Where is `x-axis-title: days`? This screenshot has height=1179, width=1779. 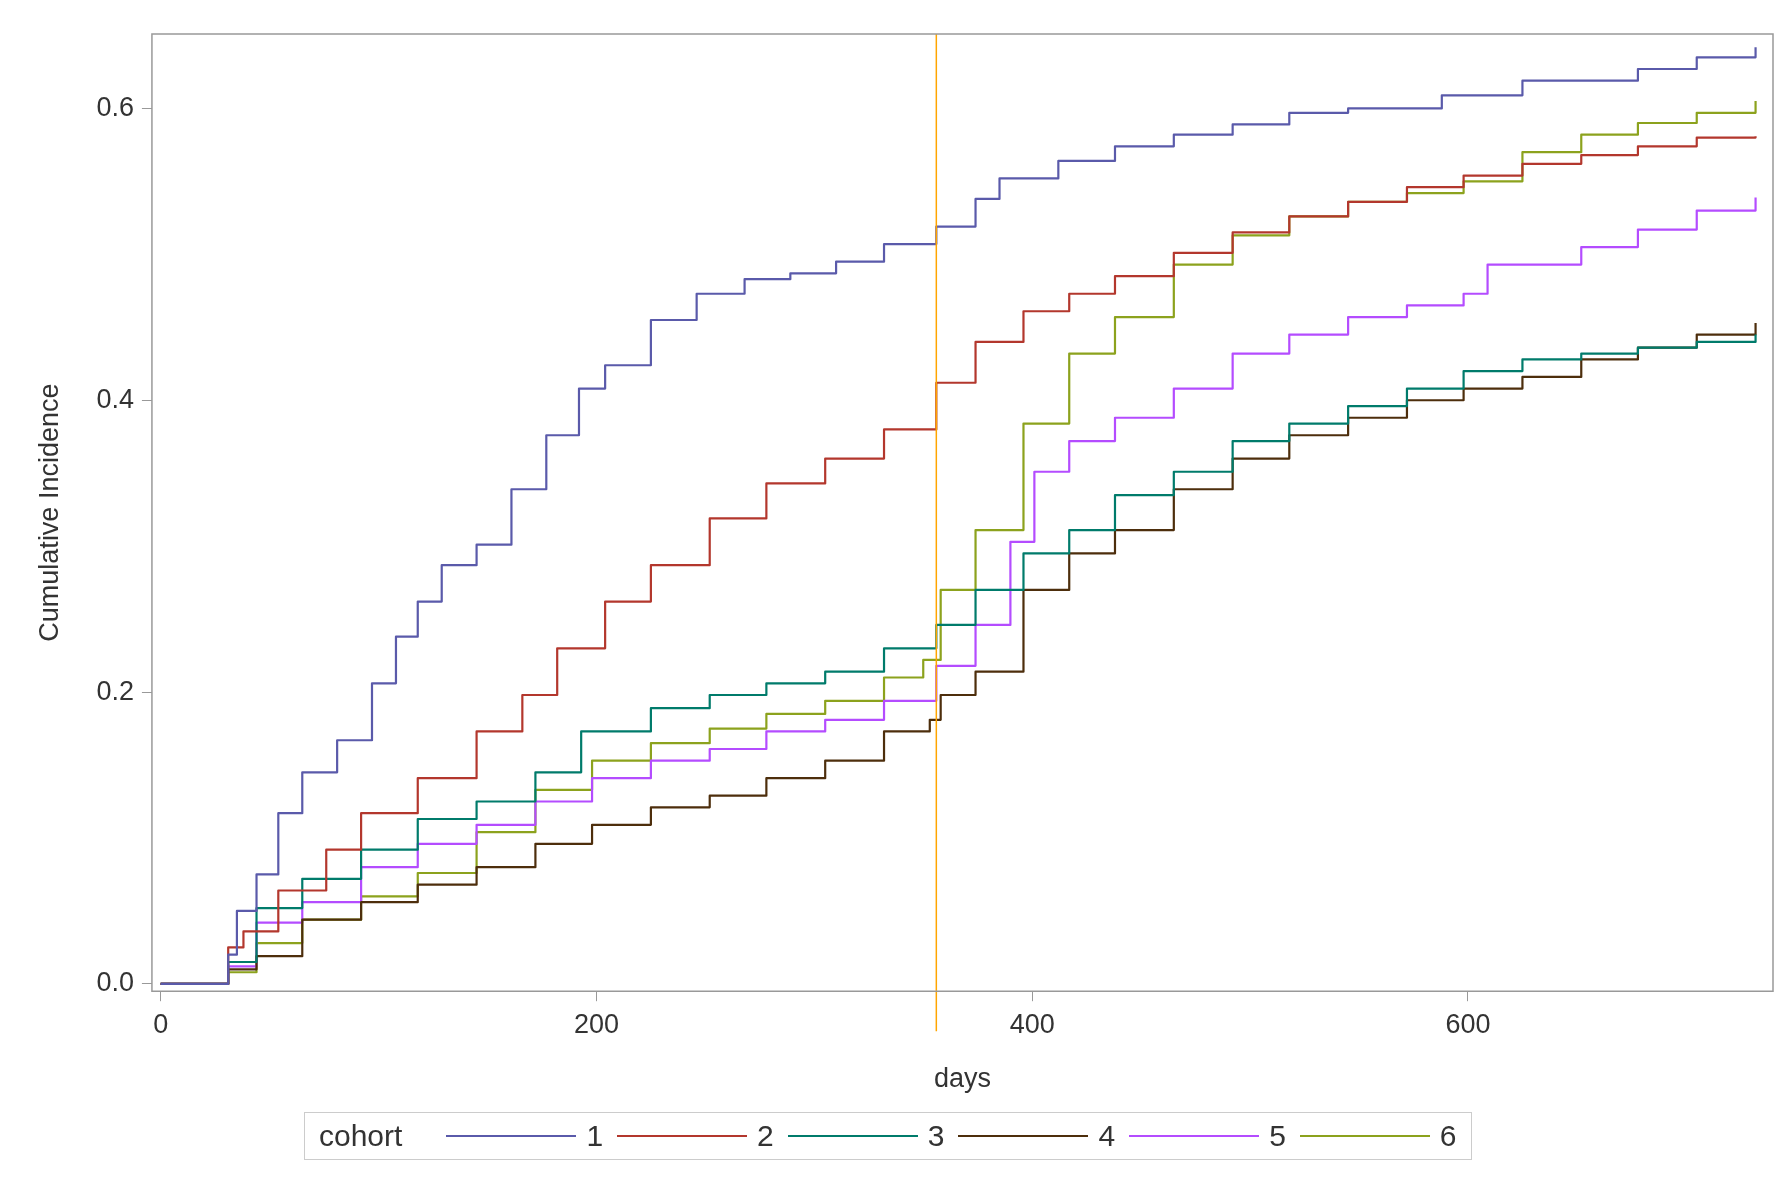
x-axis-title: days is located at coordinates (962, 1078).